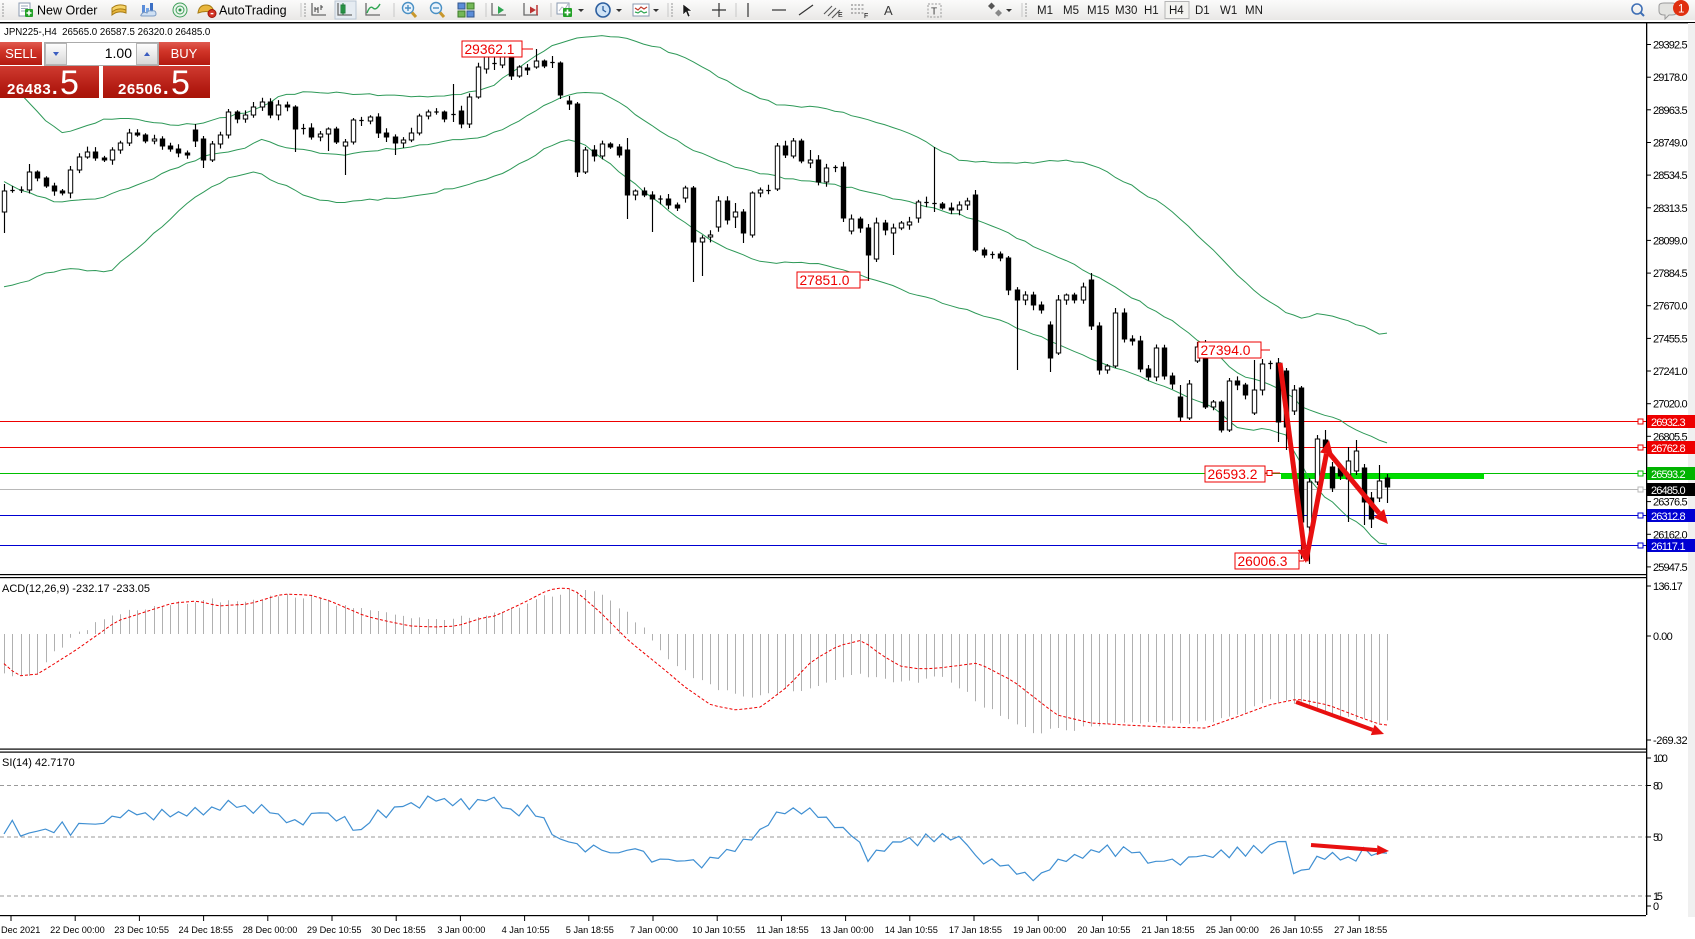 The width and height of the screenshot is (1695, 939). Describe the element at coordinates (1658, 787) in the screenshot. I see `svg-text: 80` at that location.